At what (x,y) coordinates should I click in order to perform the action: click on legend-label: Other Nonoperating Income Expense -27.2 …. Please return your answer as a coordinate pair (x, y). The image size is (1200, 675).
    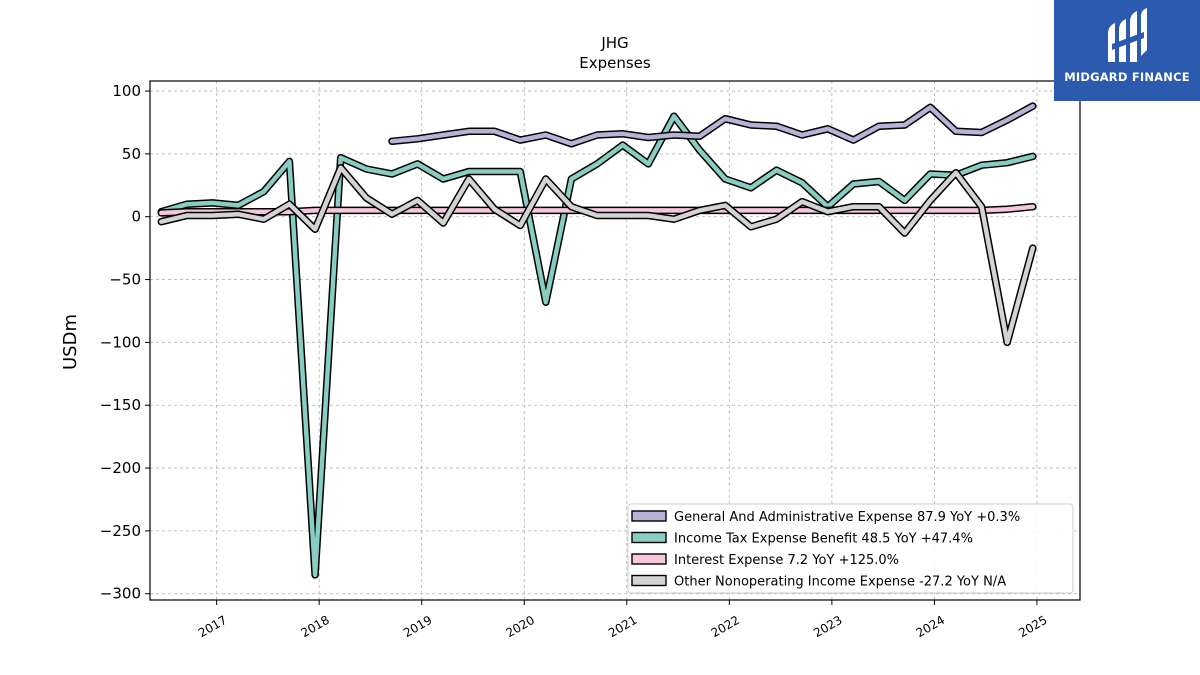
    Looking at the image, I should click on (840, 582).